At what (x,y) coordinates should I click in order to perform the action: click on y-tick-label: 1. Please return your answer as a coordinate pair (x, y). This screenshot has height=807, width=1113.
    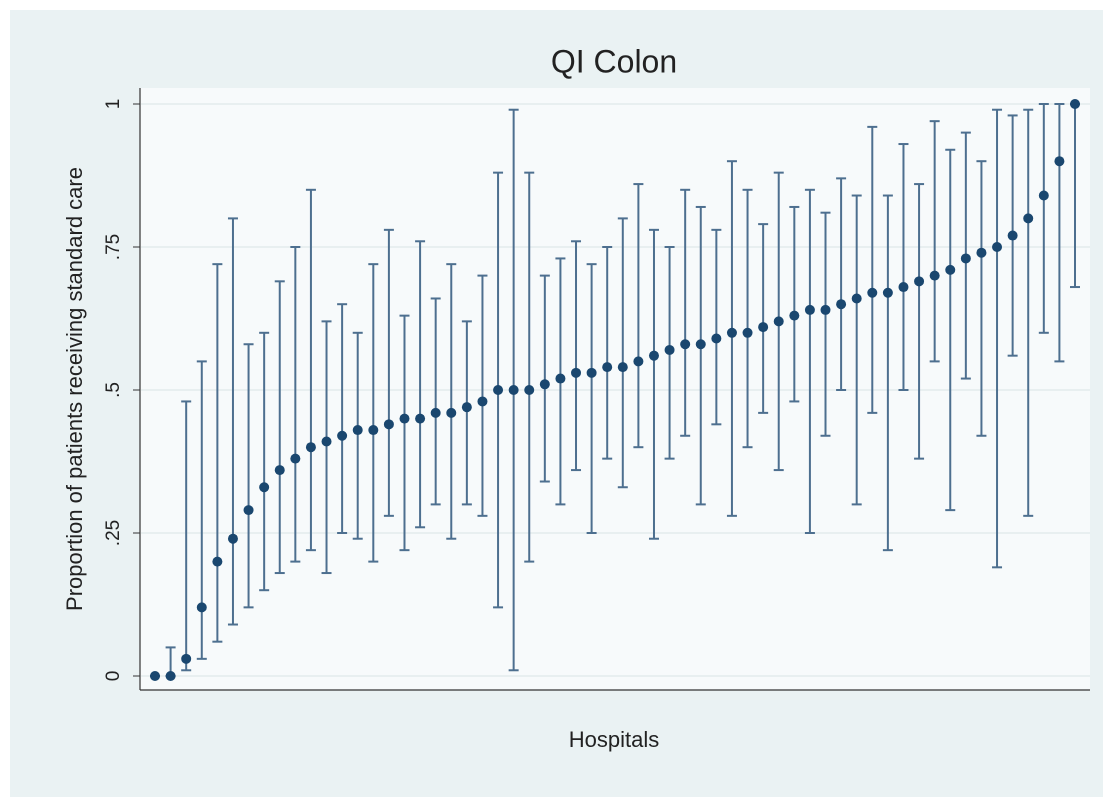
    Looking at the image, I should click on (113, 104).